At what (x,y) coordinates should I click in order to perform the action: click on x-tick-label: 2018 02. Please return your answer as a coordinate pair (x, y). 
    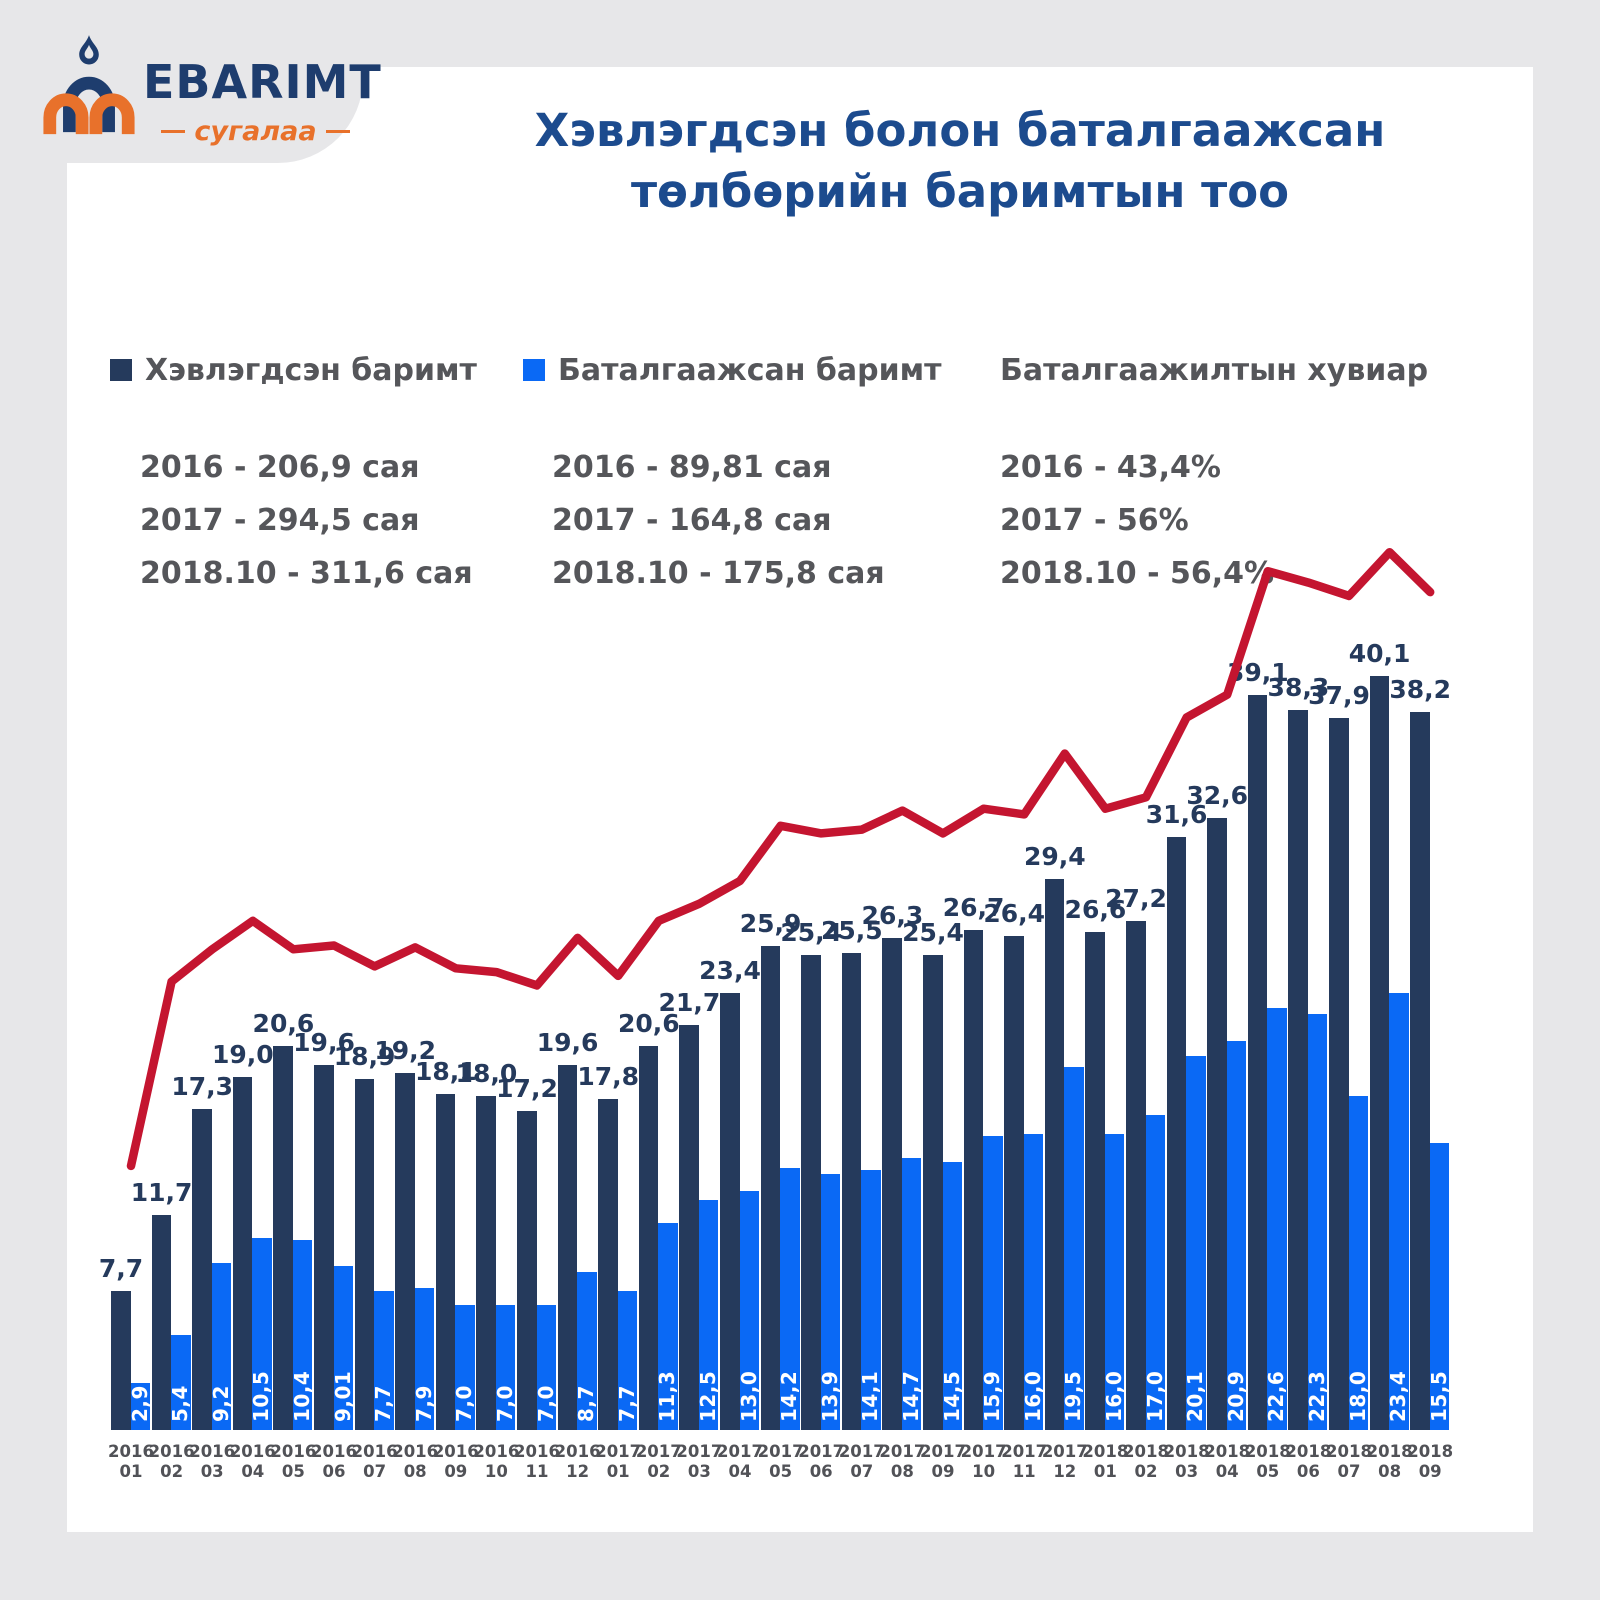
    Looking at the image, I should click on (1146, 1461).